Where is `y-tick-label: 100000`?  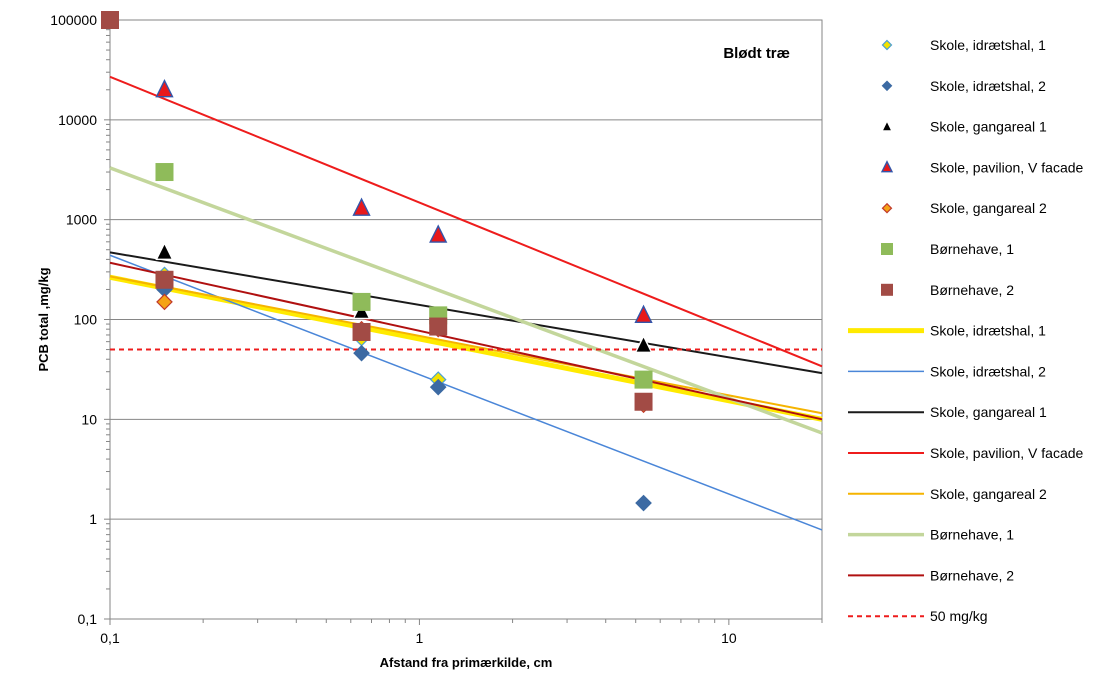
y-tick-label: 100000 is located at coordinates (73, 20).